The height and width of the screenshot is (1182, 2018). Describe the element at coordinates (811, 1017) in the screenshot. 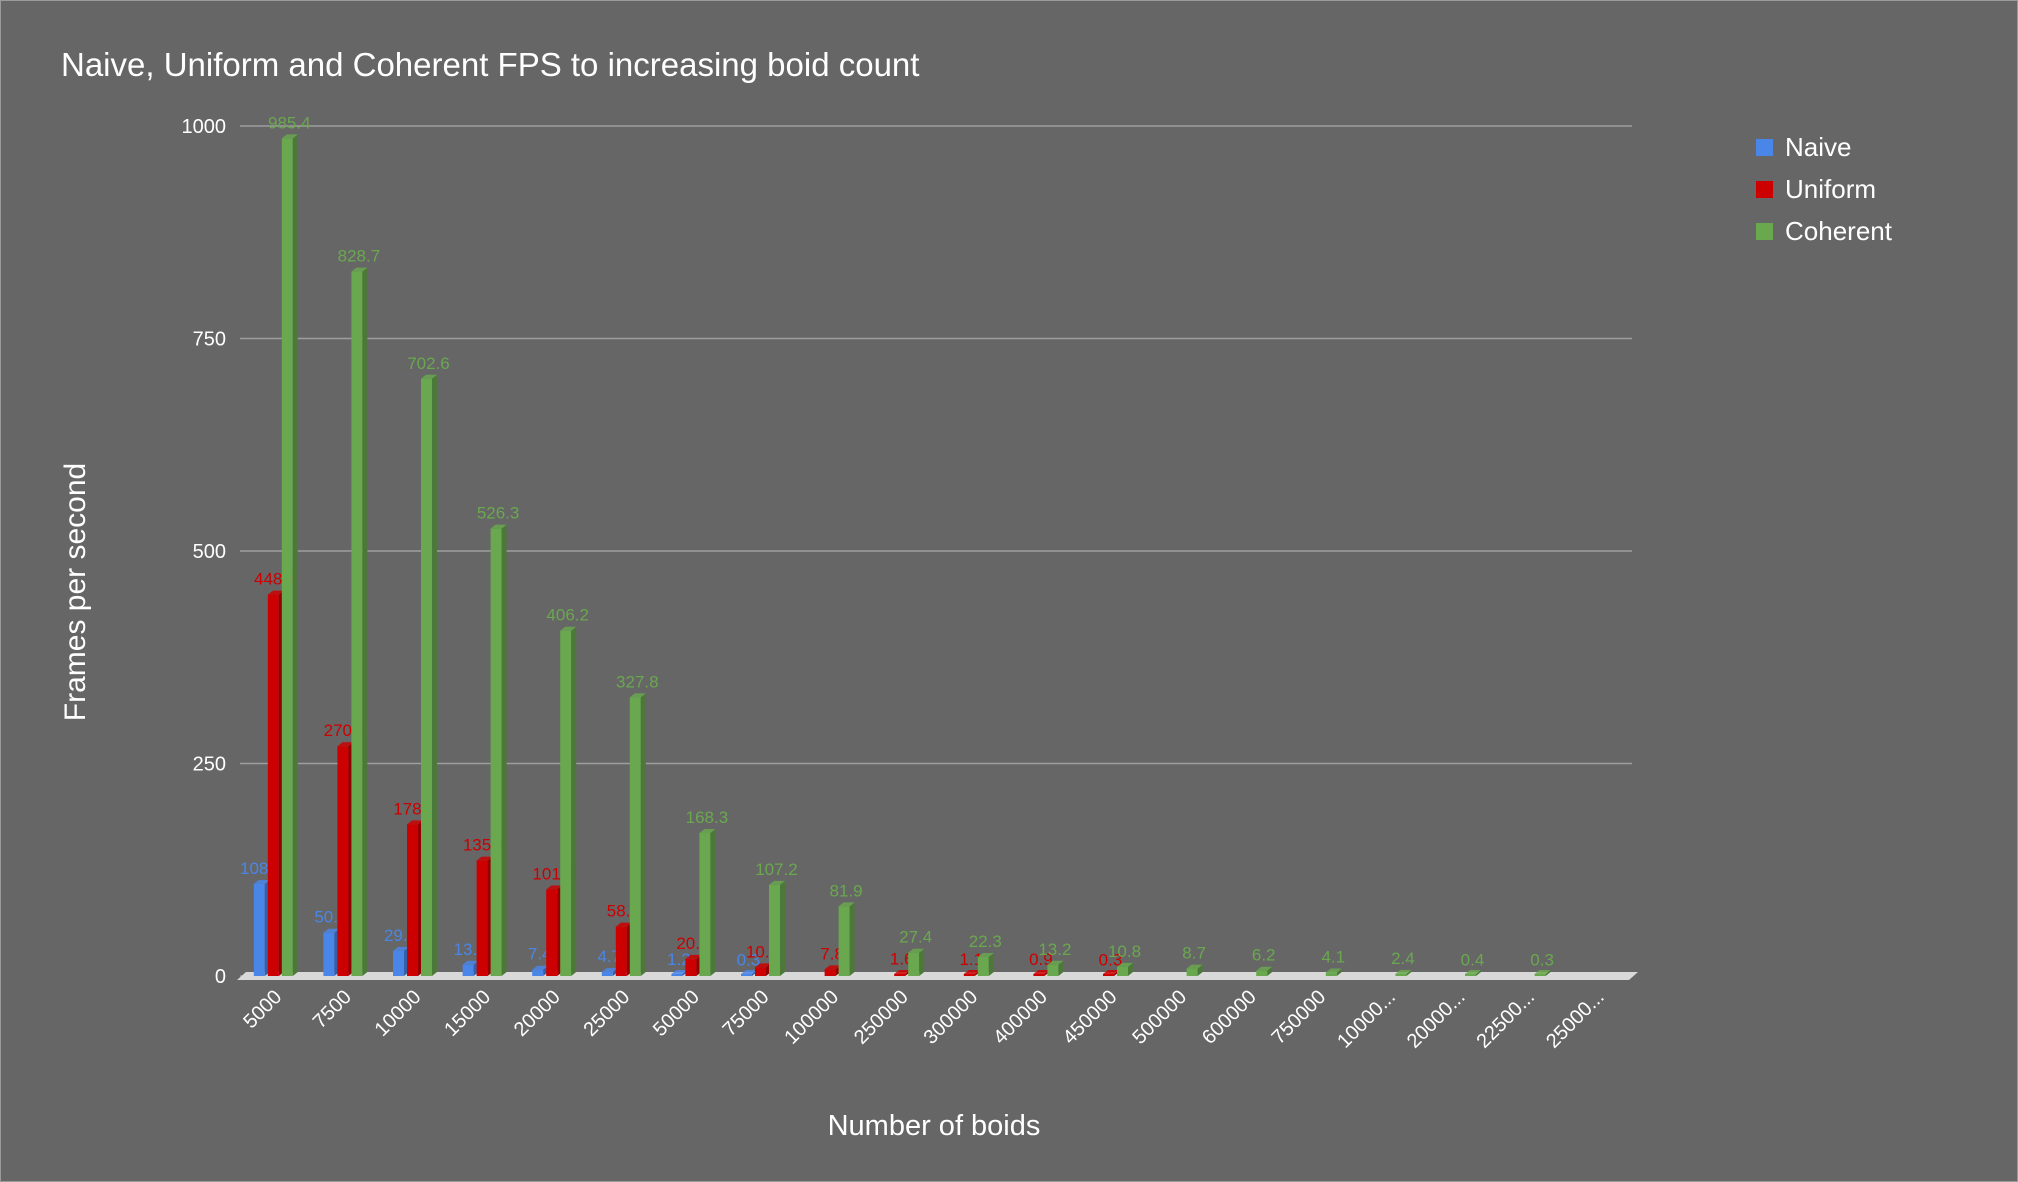

I see `x-tick-label: 100000` at that location.